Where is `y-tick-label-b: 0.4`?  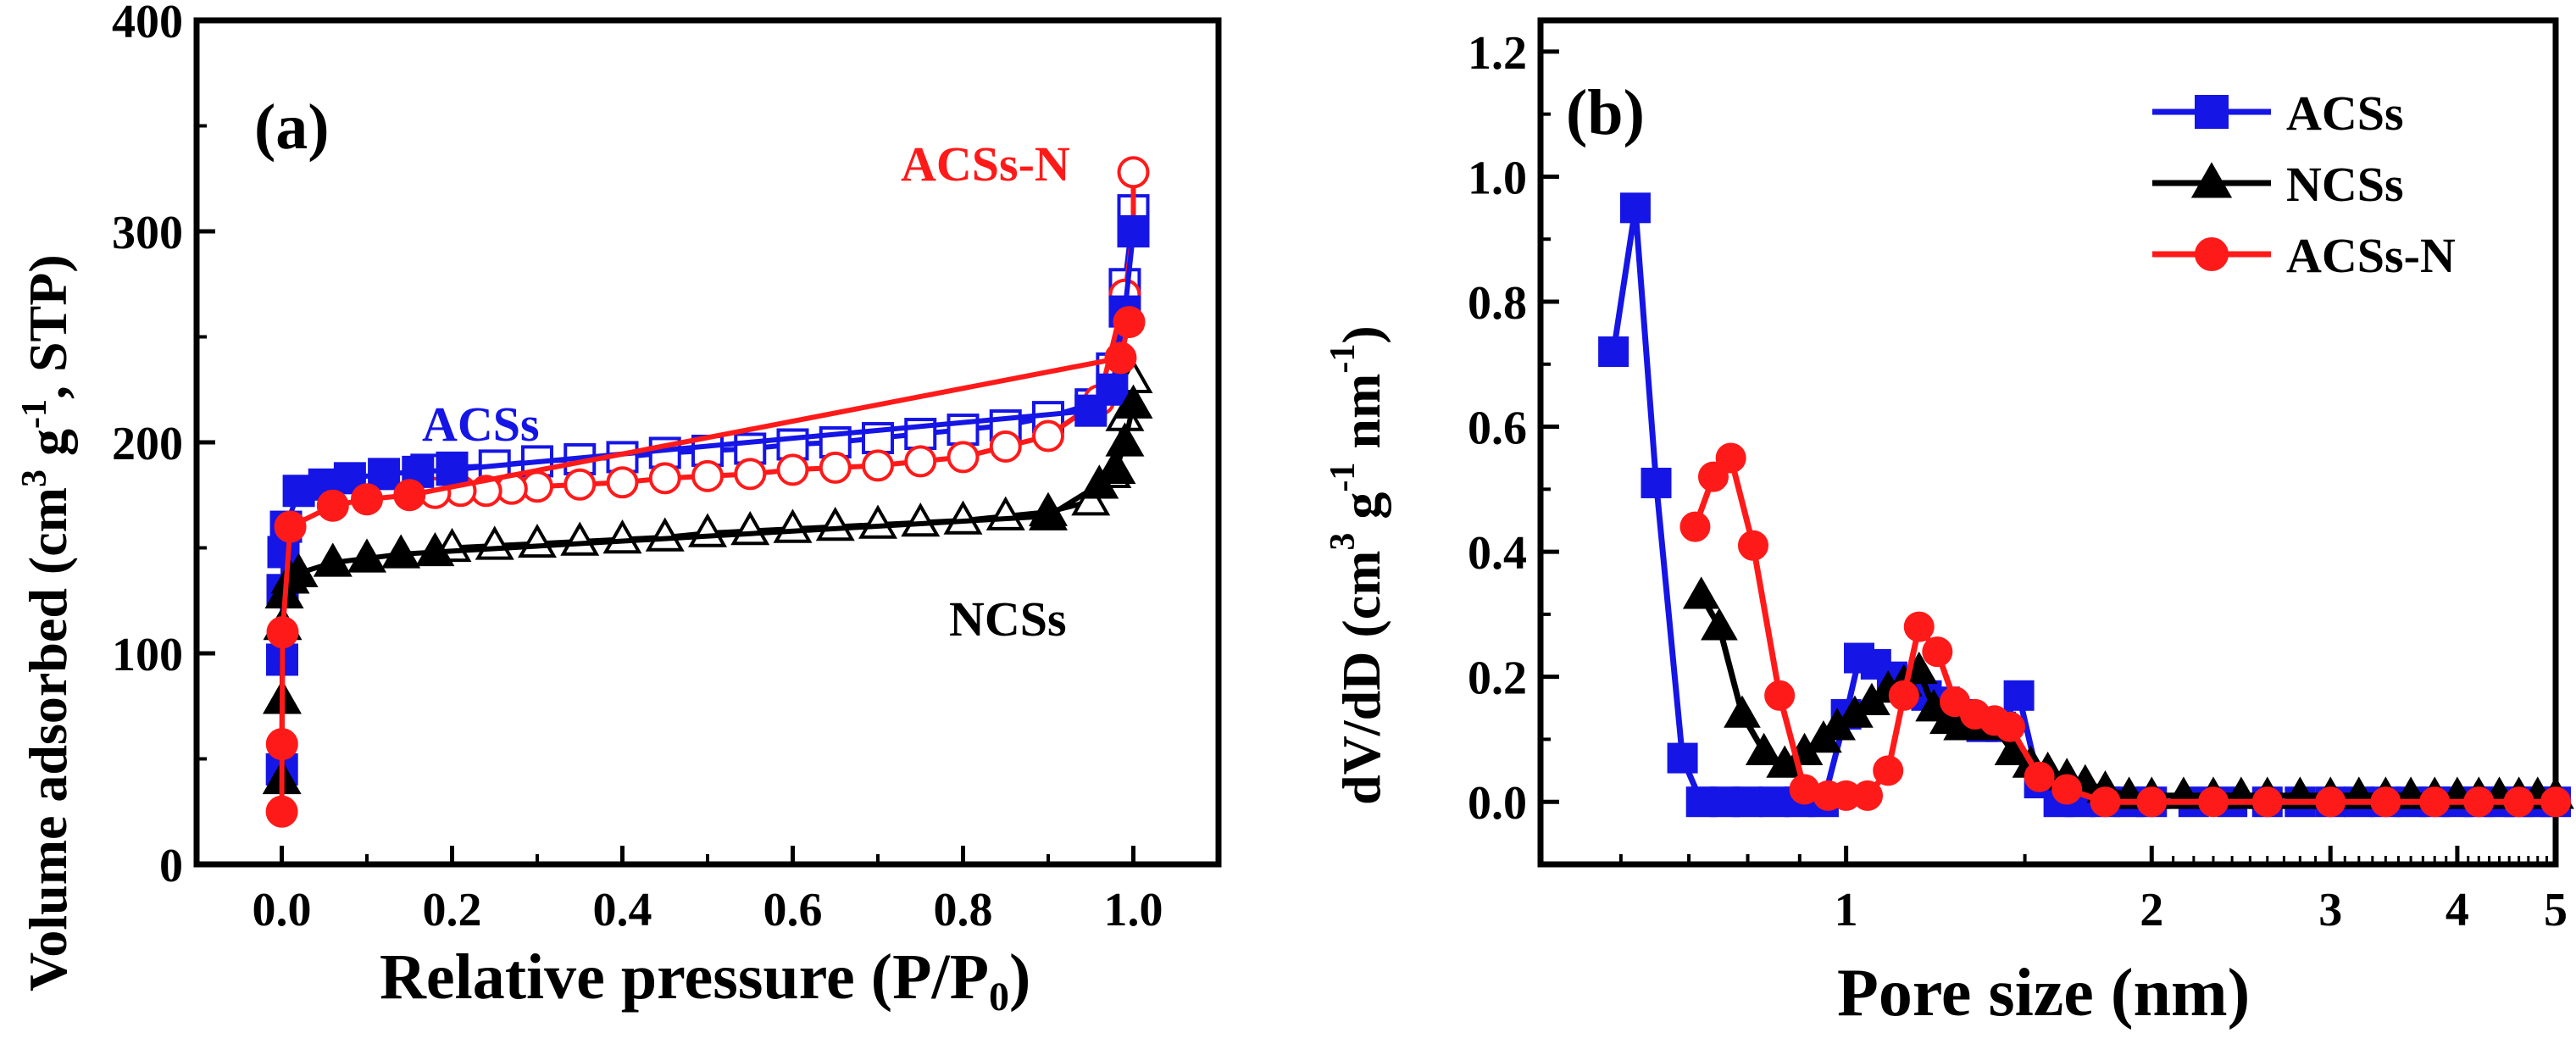 y-tick-label-b: 0.4 is located at coordinates (1497, 553).